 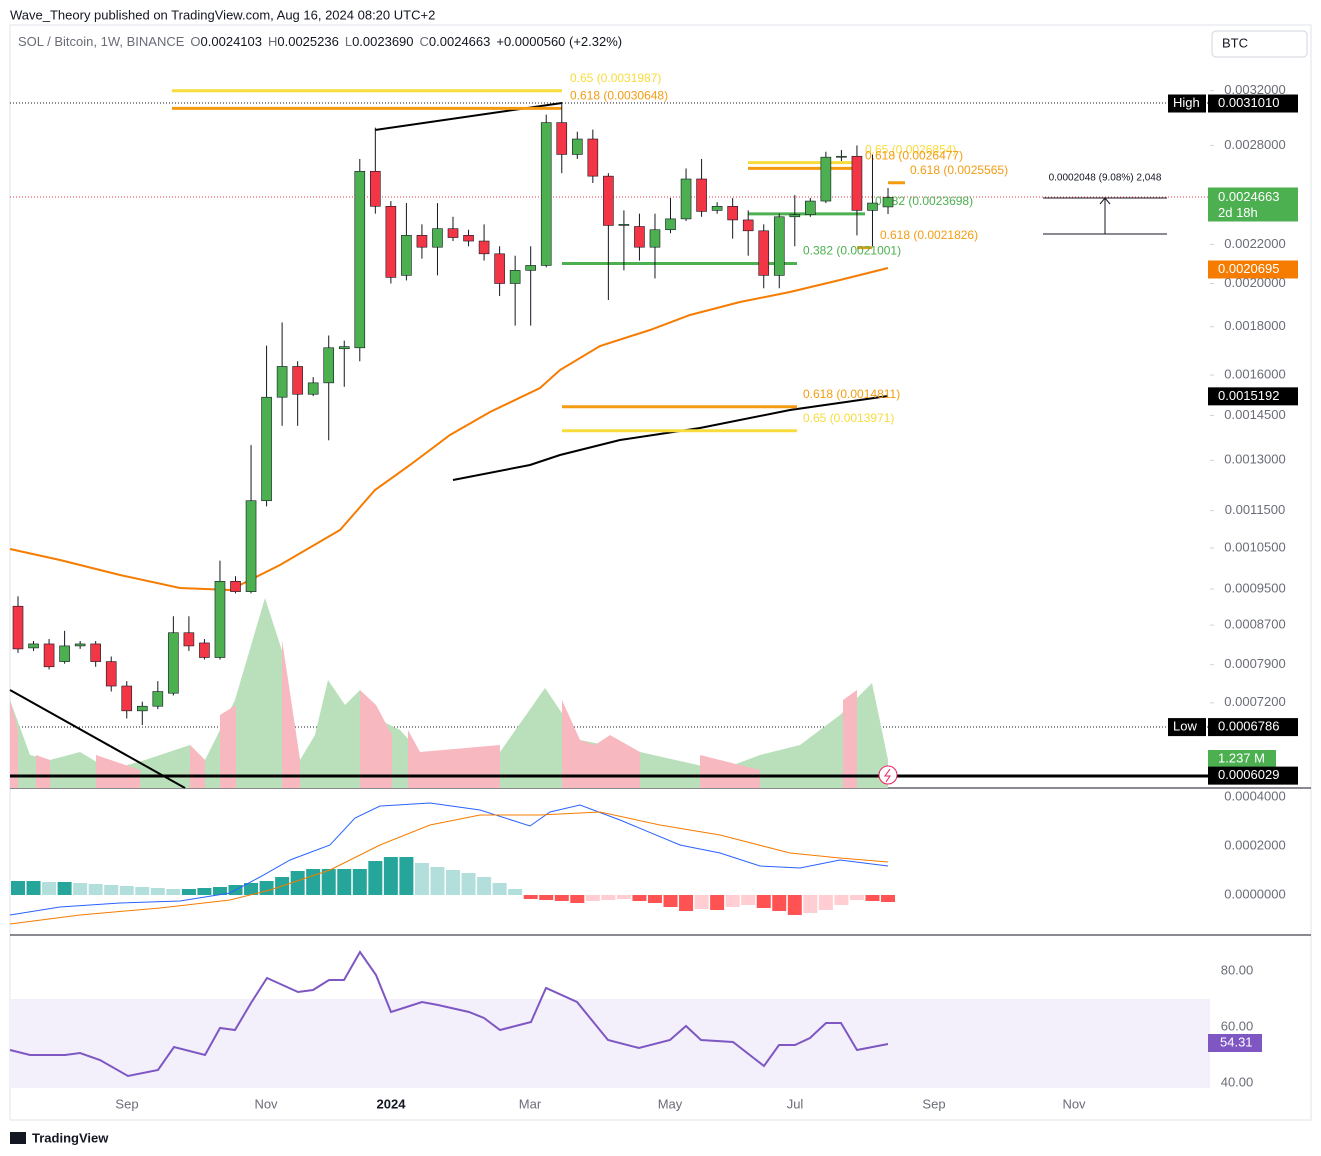 What do you see at coordinates (382, 41) in the screenshot?
I see `ohlc-value: 0.0023690` at bounding box center [382, 41].